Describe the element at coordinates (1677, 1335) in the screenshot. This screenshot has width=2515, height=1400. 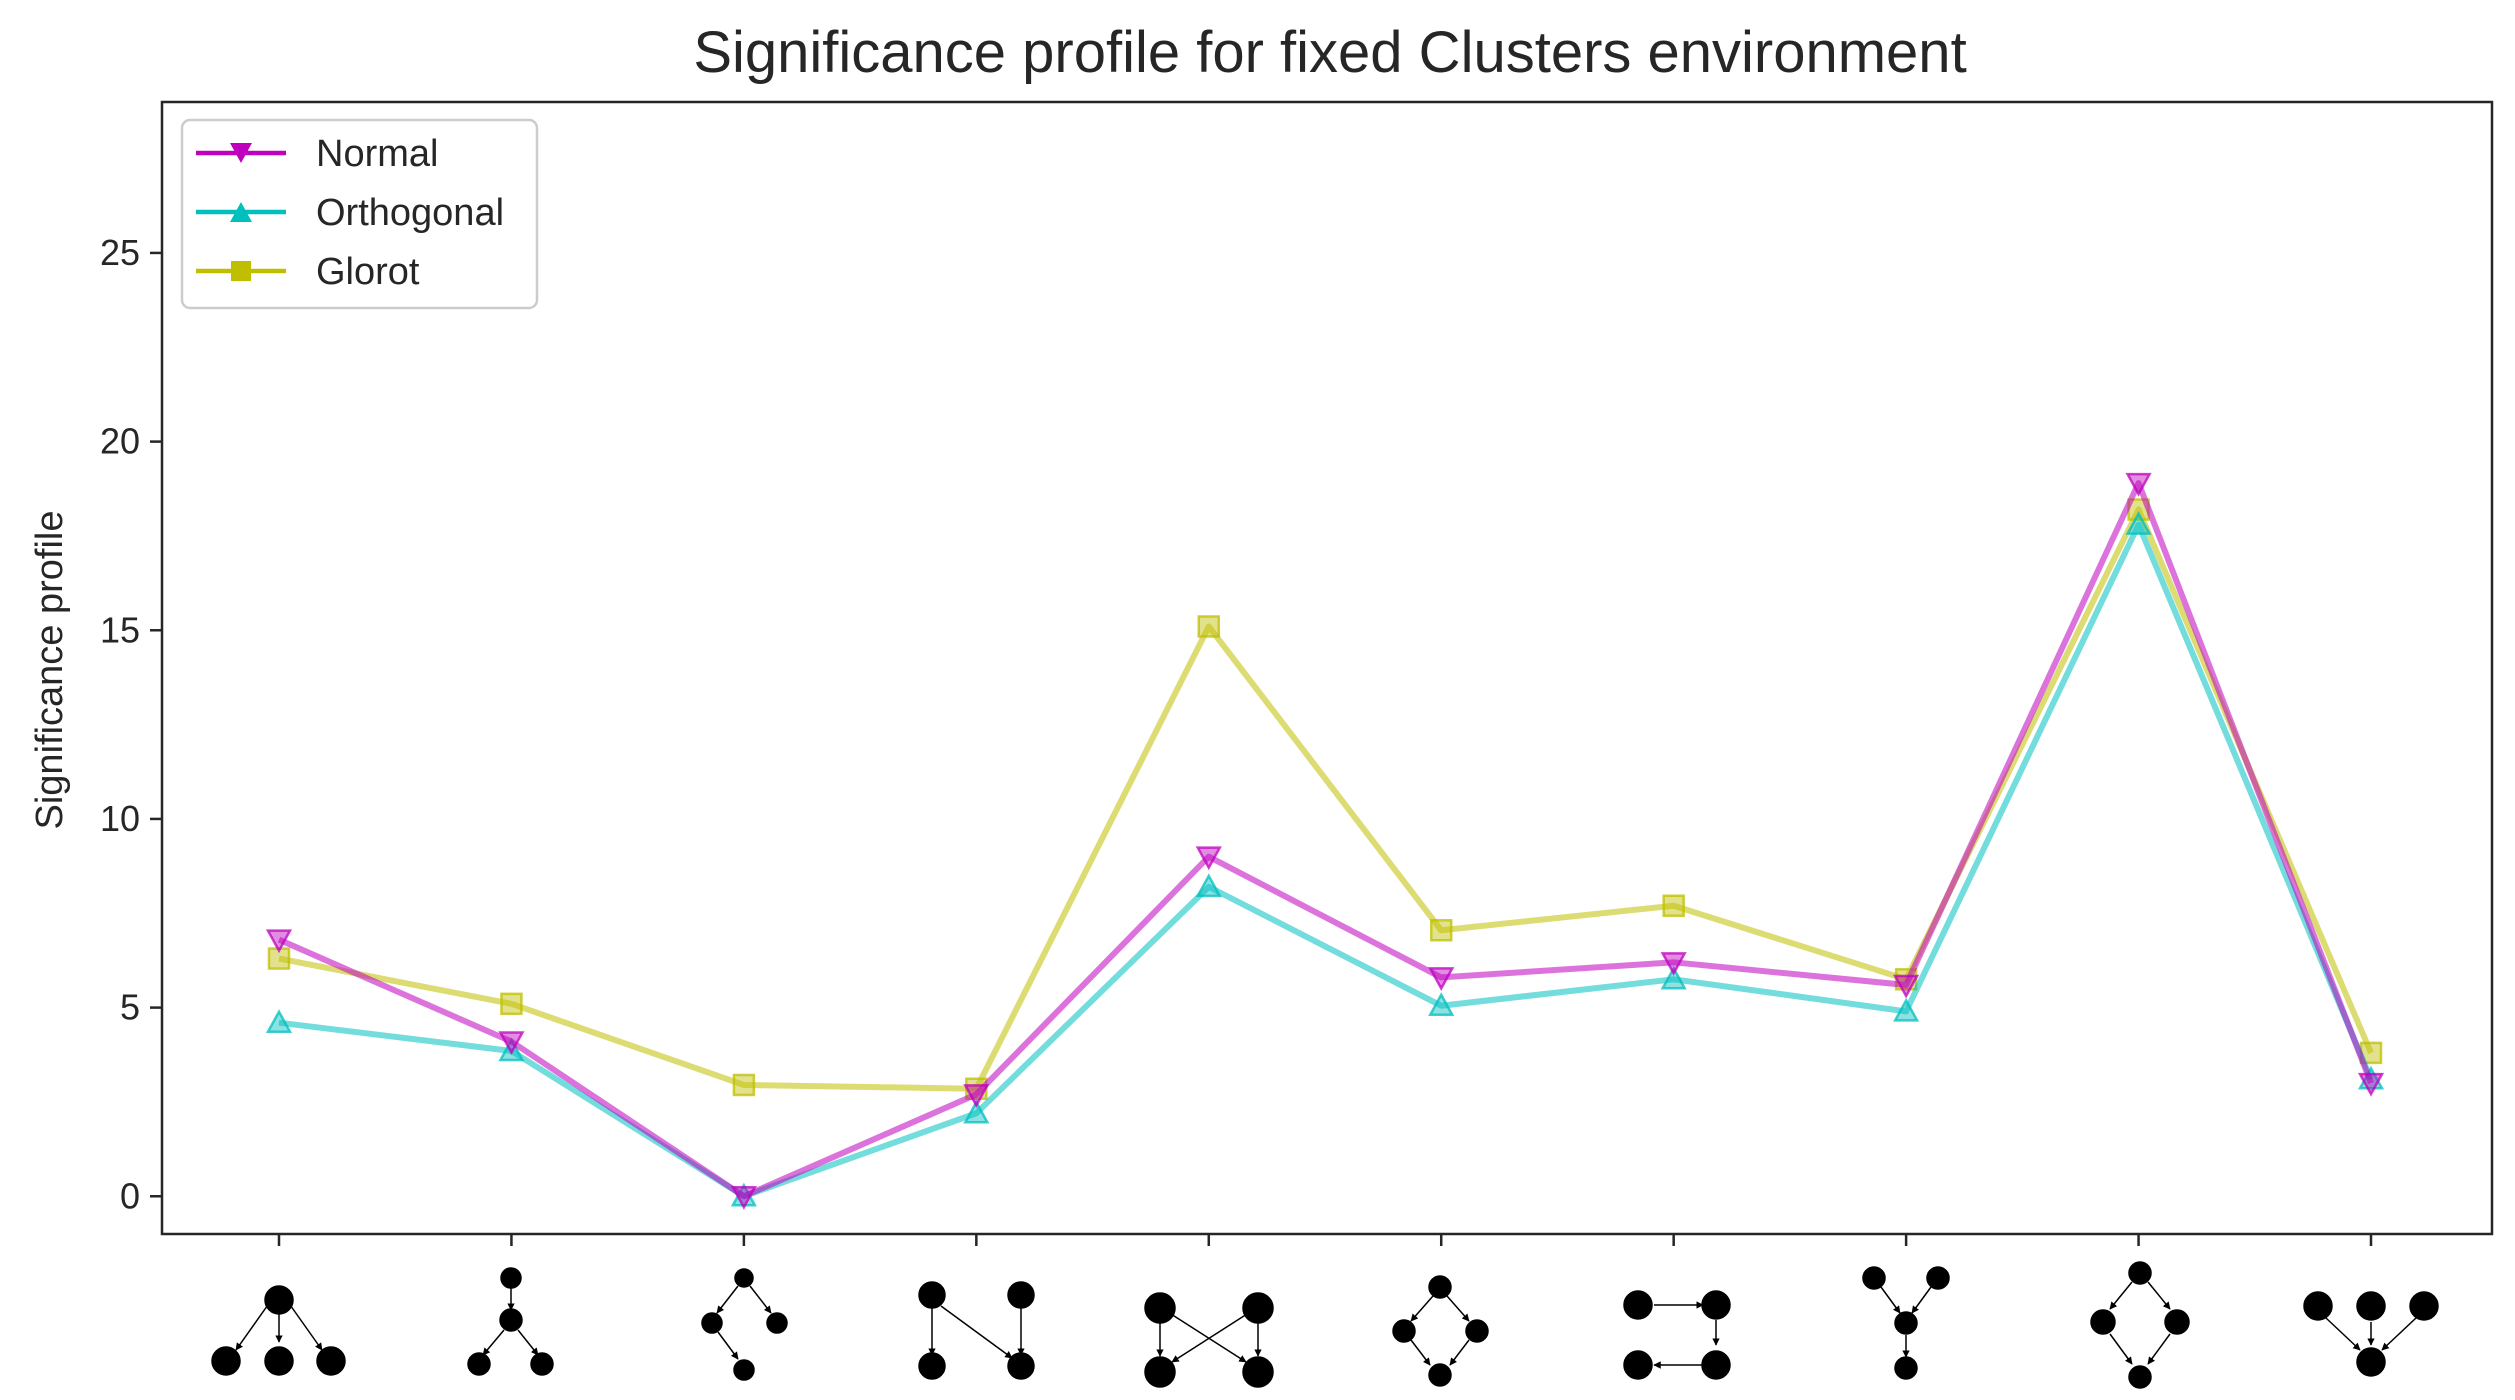
I see `motif-7-icon` at that location.